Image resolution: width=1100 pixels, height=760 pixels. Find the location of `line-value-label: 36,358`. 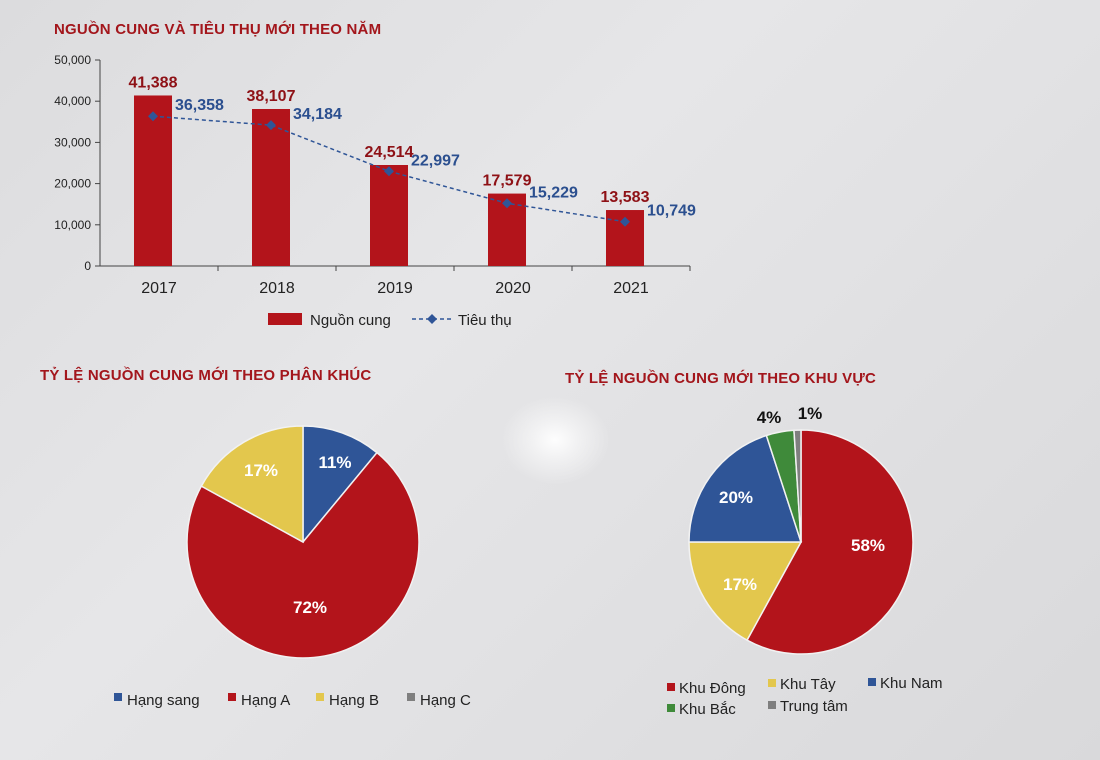

line-value-label: 36,358 is located at coordinates (199, 105).